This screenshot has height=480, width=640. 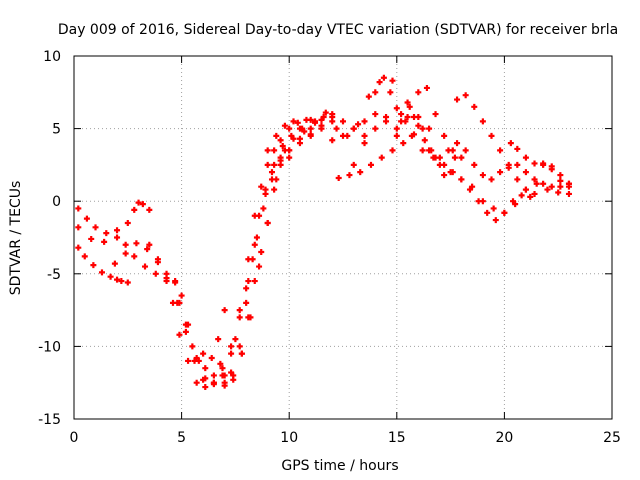 What do you see at coordinates (54, 275) in the screenshot?
I see `y-tick-label: -5` at bounding box center [54, 275].